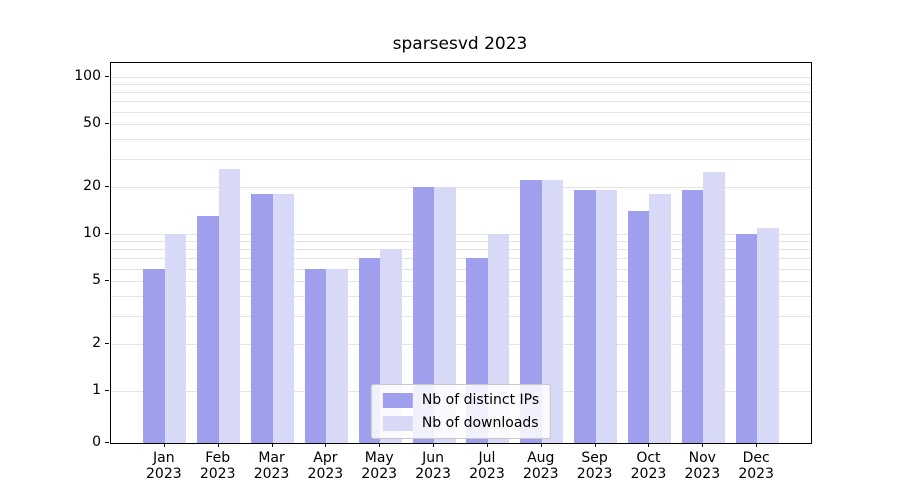 This screenshot has width=900, height=500. I want to click on bar-nb-of-distinct-ips-apr, so click(315, 355).